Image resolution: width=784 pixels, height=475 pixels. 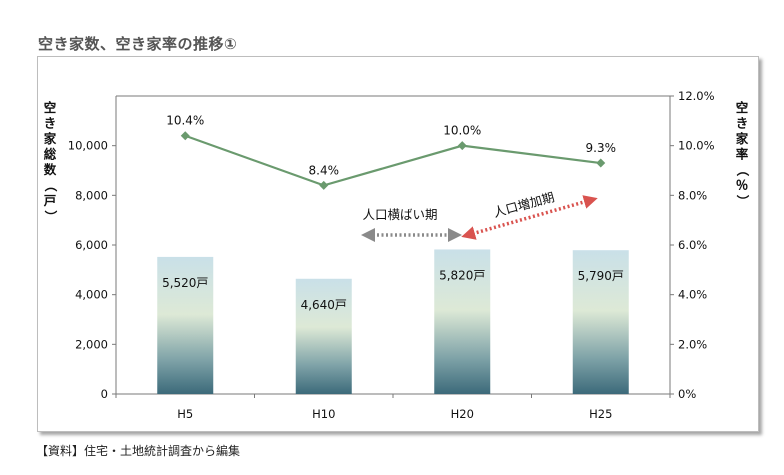 I want to click on rate-line, so click(x=392, y=160).